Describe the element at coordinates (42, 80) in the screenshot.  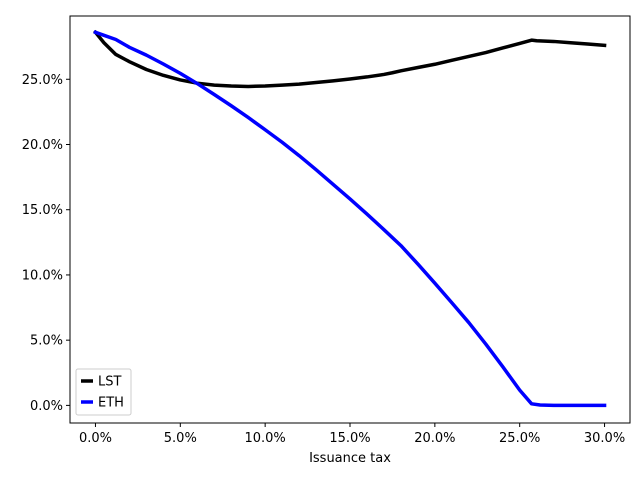
I see `y-tick-label: 25.0%` at that location.